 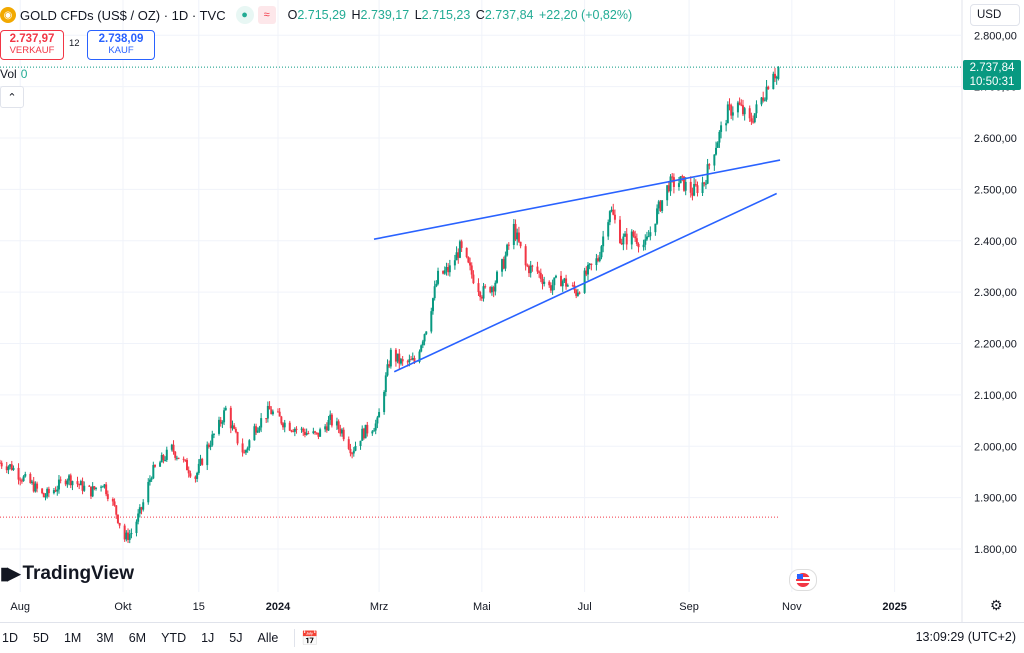 I want to click on timeframe-1m: 1M, so click(x=72, y=638).